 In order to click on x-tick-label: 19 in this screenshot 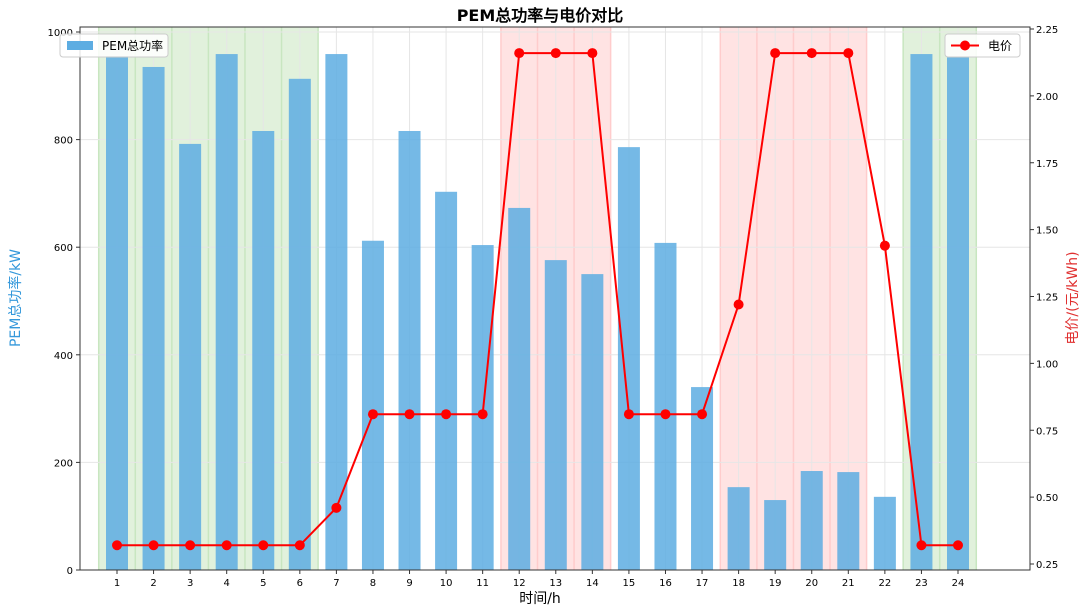, I will do `click(775, 583)`.